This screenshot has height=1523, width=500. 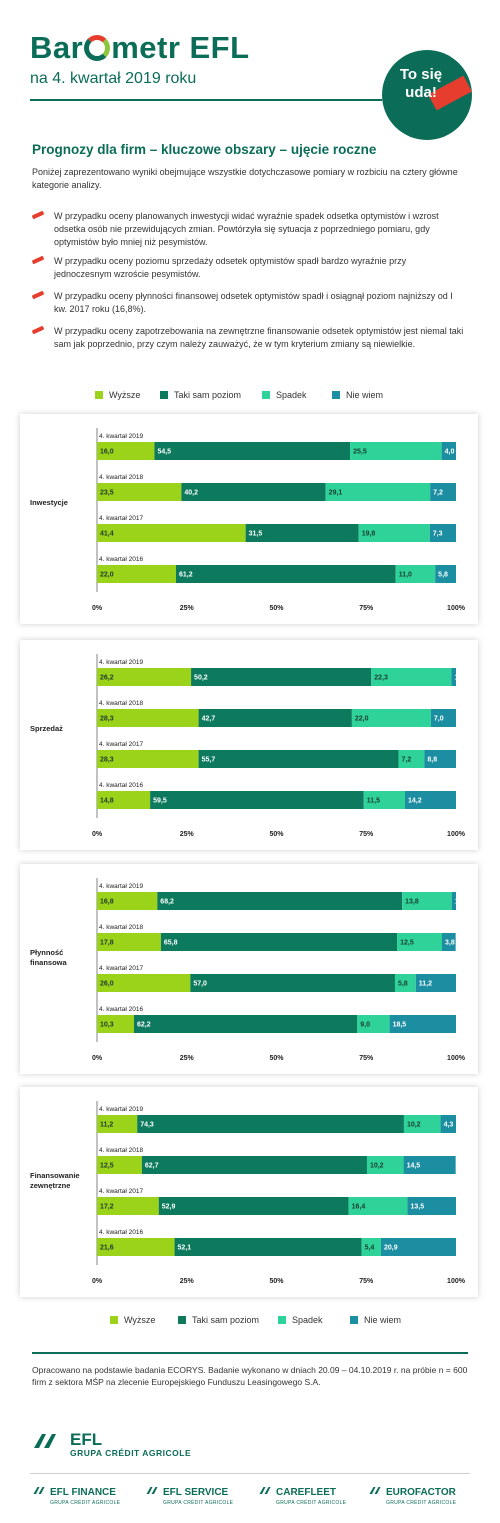 I want to click on sub-logo-efl-finance: EFL FINANCE GRUPA CRÉDIT AGRICOLE, so click(x=76, y=1494).